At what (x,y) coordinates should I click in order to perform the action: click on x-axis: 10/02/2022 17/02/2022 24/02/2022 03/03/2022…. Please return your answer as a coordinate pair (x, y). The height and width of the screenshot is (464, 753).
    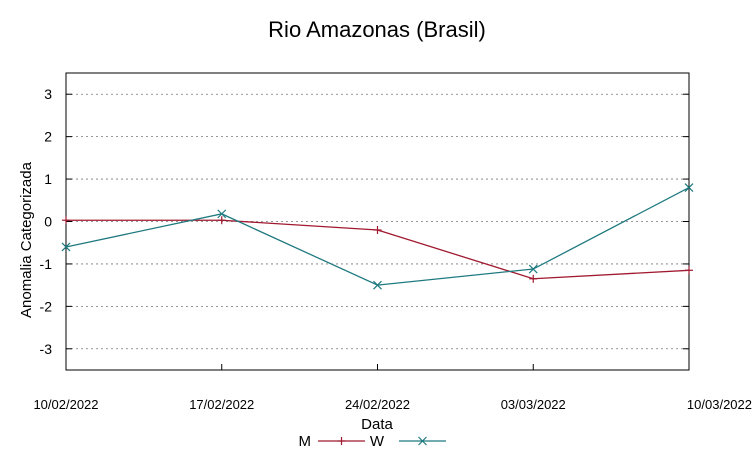
    Looking at the image, I should click on (392, 388).